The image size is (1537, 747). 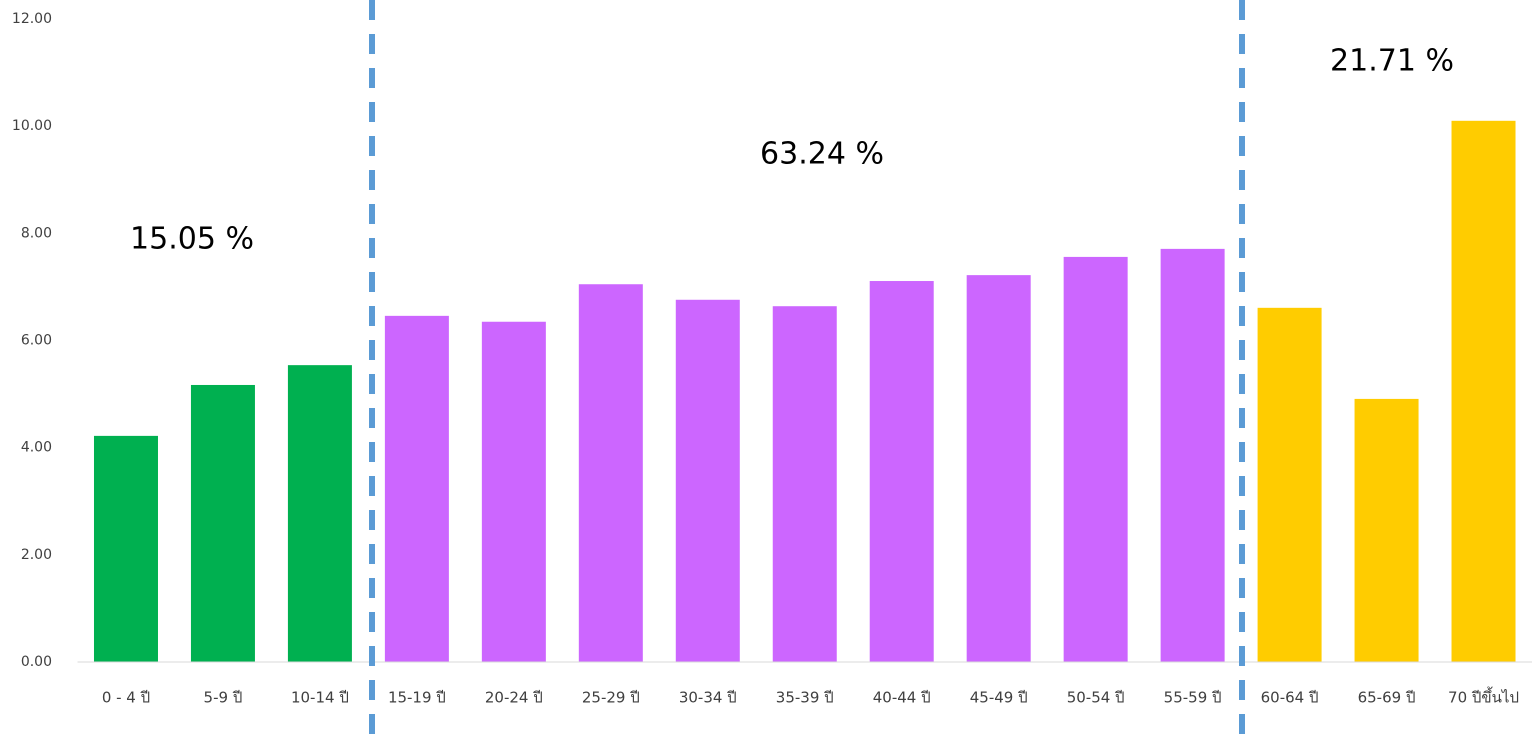 I want to click on group-share-label: 63.24 %, so click(x=822, y=154).